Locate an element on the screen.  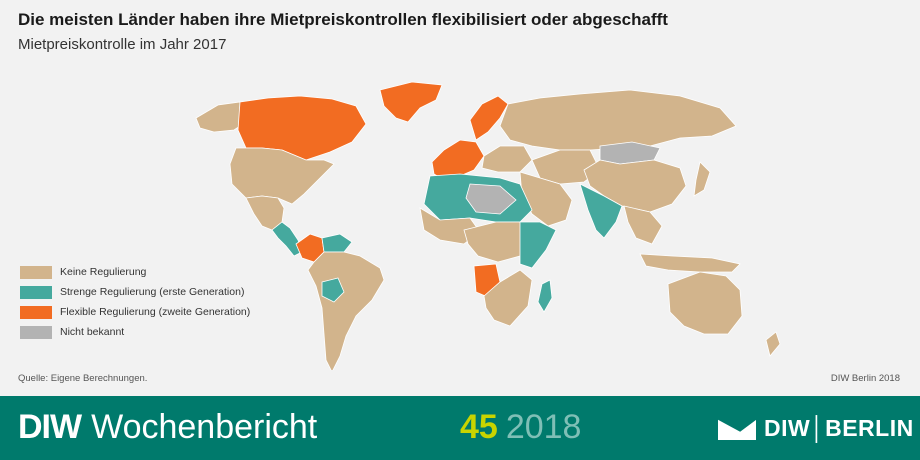
footer-bar: DIW Wochenbericht 45 2018 DIW│BERLIN is located at coordinates (460, 428).